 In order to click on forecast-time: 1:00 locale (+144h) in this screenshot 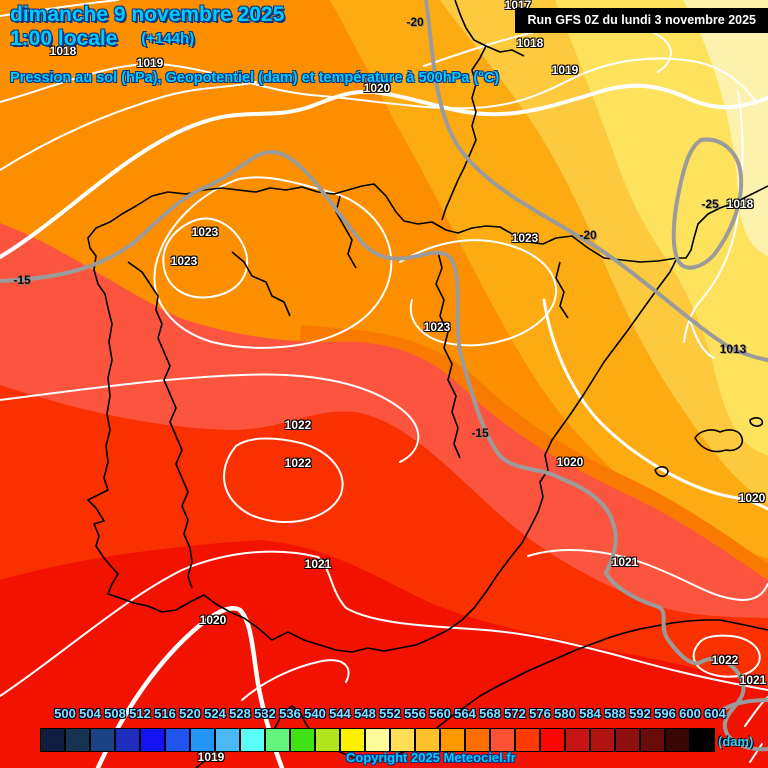, I will do `click(147, 39)`.